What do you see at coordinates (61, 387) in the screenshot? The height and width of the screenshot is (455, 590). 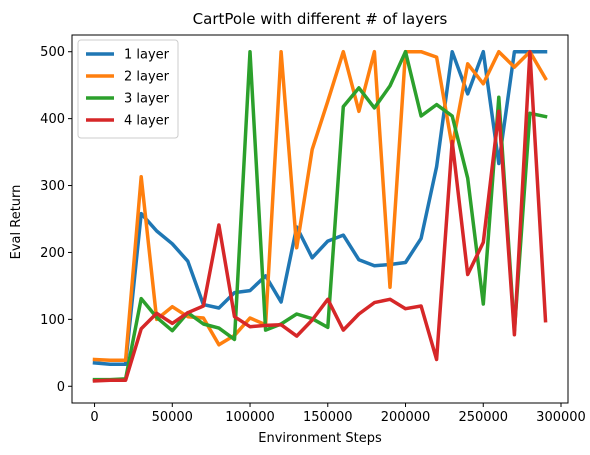 I see `y-tick-label: 0` at bounding box center [61, 387].